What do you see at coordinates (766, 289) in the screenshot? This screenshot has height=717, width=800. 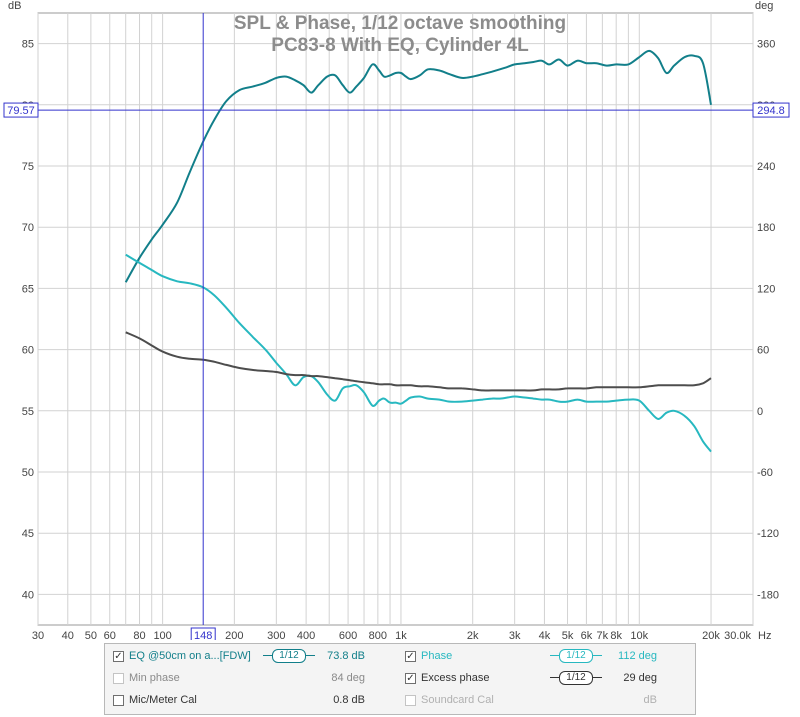 I see `y-right-tick-label: 120` at bounding box center [766, 289].